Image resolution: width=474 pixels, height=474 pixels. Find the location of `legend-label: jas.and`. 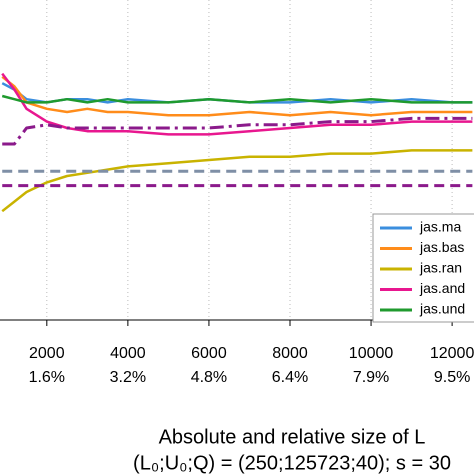

legend-label: jas.and is located at coordinates (442, 288).